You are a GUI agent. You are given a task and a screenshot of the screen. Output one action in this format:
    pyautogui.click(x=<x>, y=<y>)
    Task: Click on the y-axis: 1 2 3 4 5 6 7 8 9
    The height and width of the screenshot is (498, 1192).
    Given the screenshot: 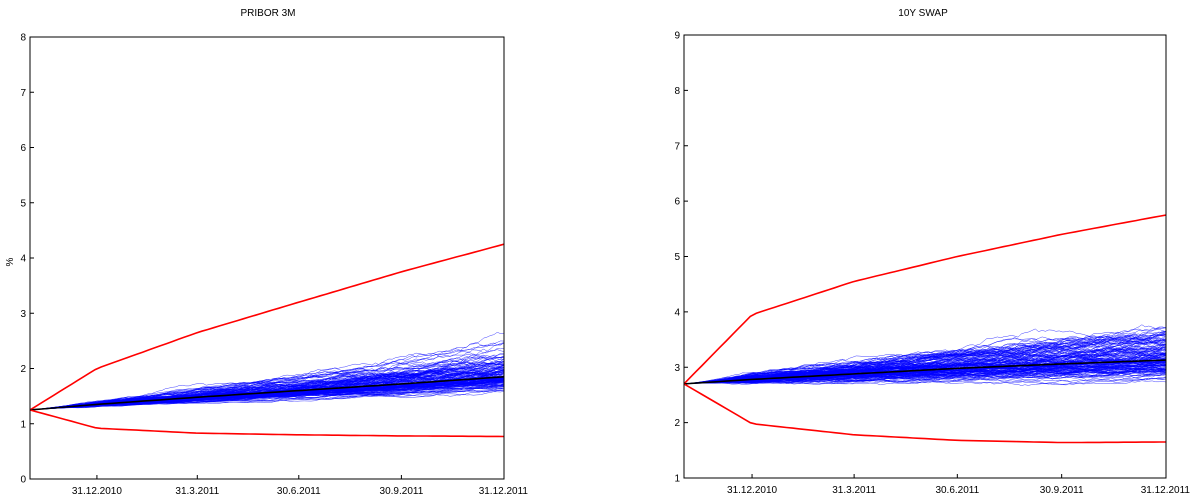 What is the action you would take?
    pyautogui.click(x=681, y=258)
    